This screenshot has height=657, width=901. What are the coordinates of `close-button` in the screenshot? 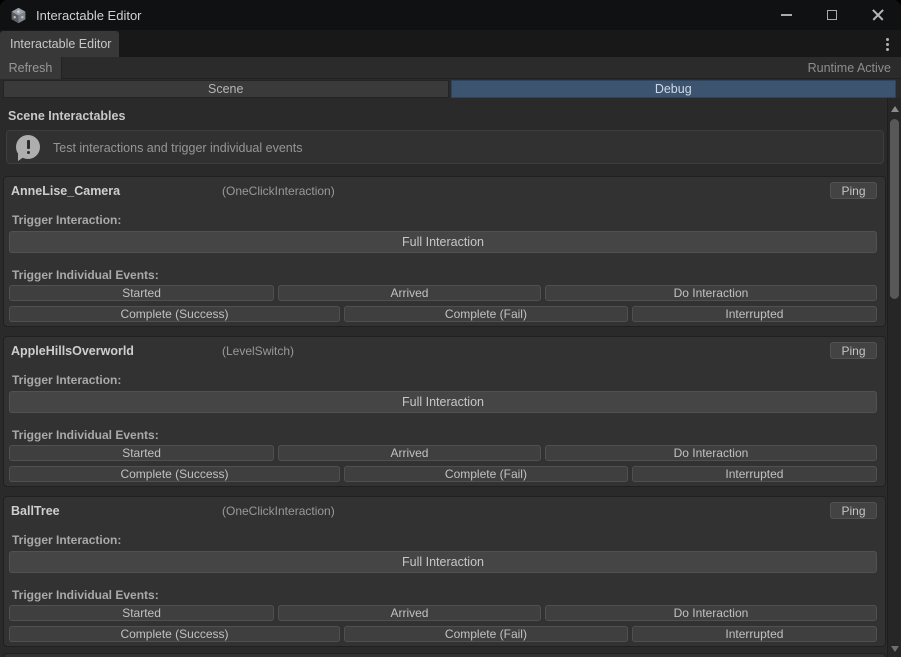 It's located at (878, 15).